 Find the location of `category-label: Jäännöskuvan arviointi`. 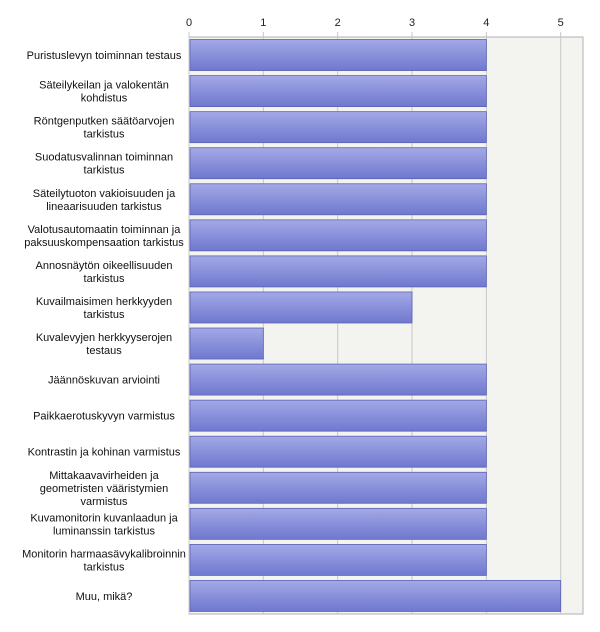

category-label: Jäännöskuvan arviointi is located at coordinates (104, 381).